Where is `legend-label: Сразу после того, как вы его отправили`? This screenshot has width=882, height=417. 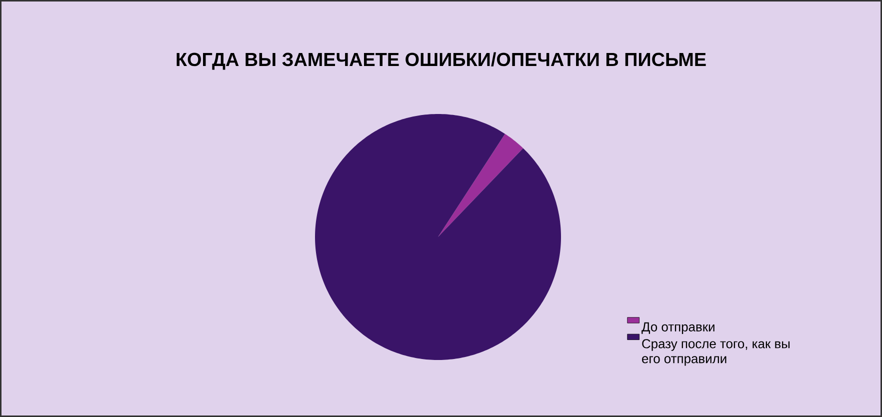 legend-label: Сразу после того, как вы его отправили is located at coordinates (716, 352).